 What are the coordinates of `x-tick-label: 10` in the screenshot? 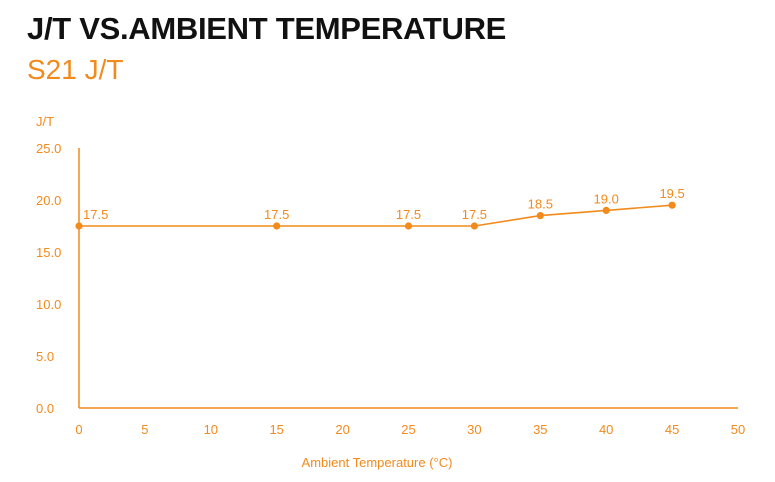 It's located at (211, 429).